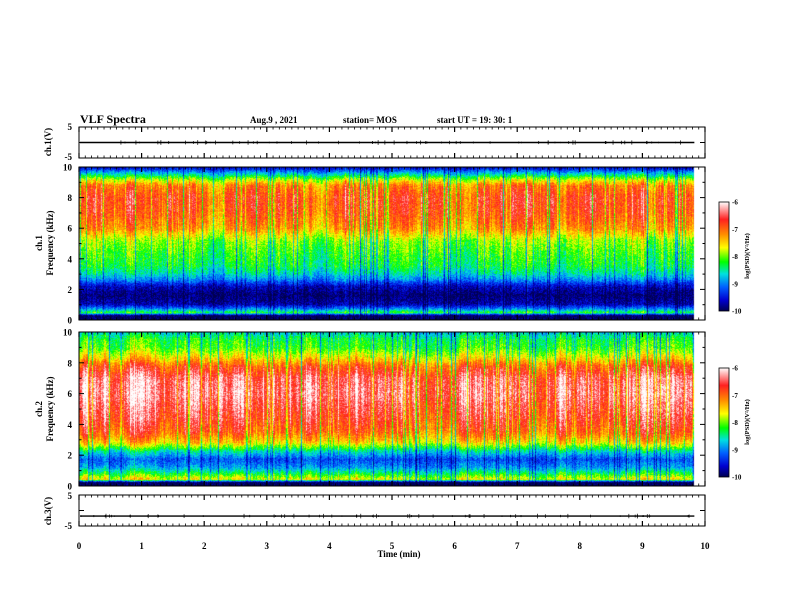  Describe the element at coordinates (735, 230) in the screenshot. I see `ch1-colorbar-tick-label--7: -7` at that location.